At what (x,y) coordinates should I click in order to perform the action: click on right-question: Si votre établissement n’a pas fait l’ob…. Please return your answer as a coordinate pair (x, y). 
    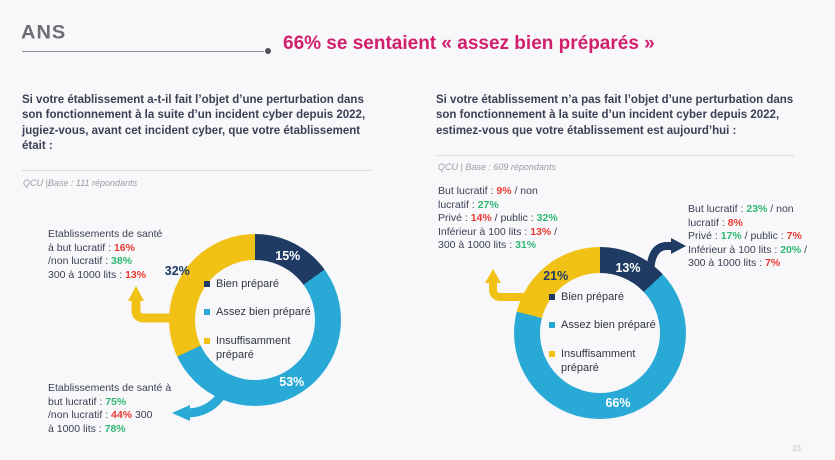
    Looking at the image, I should click on (615, 115).